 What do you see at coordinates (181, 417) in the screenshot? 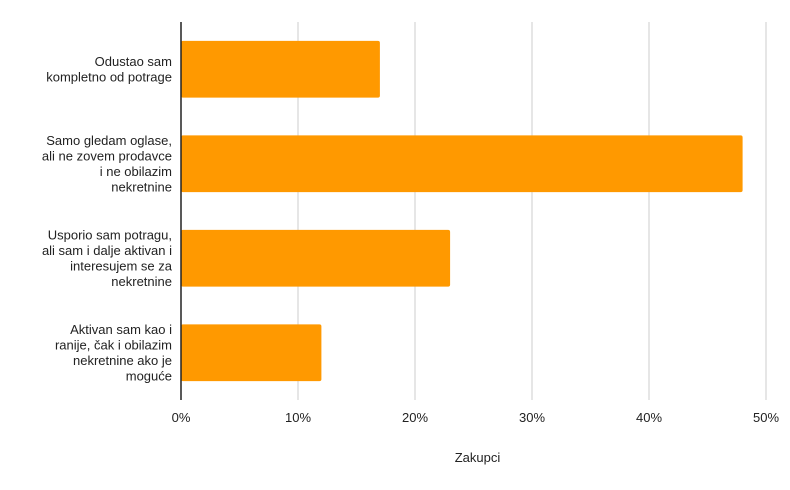
I see `x-tick-label: 0%` at bounding box center [181, 417].